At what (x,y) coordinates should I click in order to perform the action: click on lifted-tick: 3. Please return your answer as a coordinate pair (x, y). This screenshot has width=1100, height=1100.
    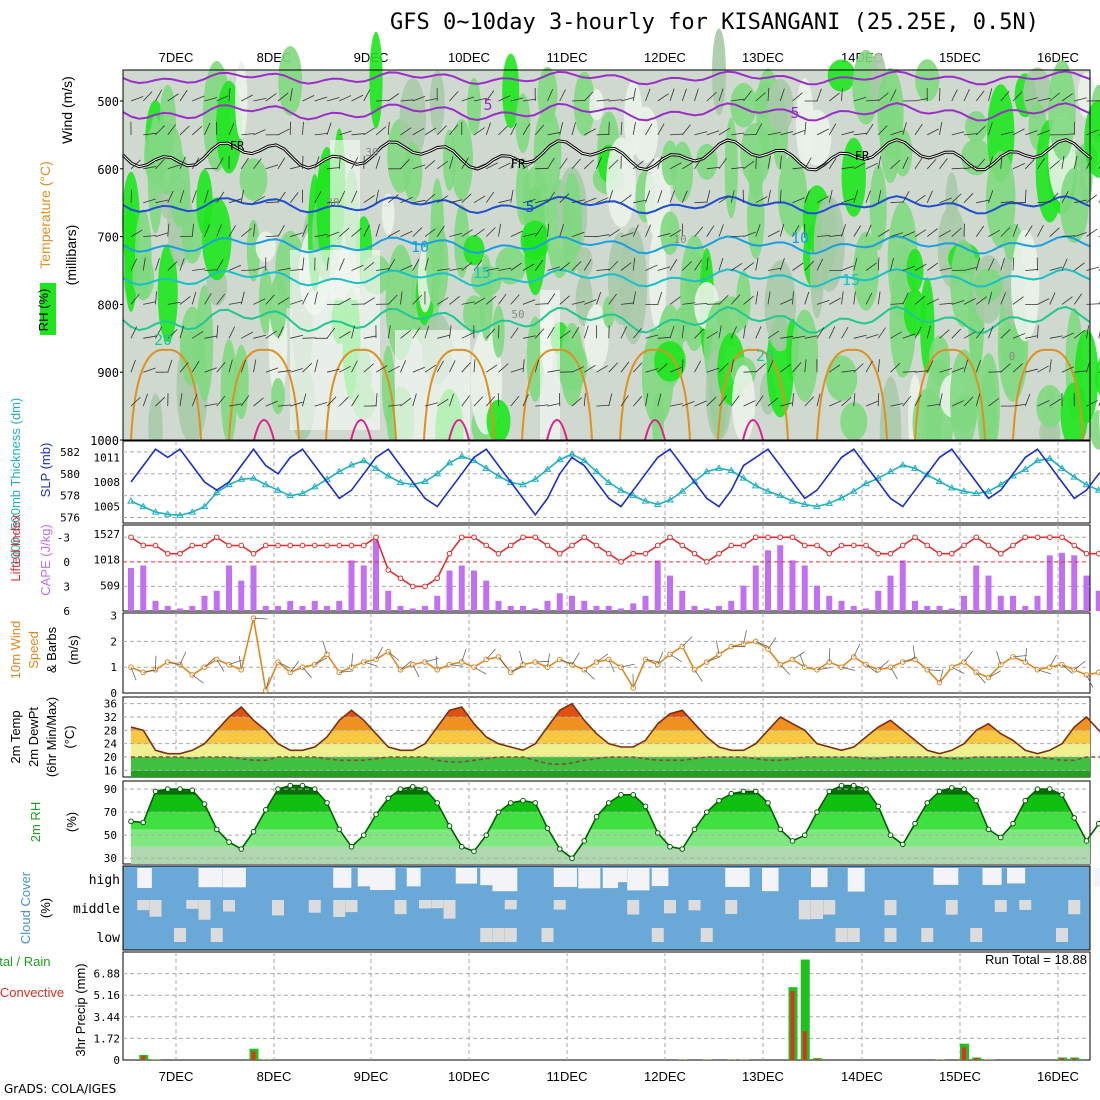
    Looking at the image, I should click on (66, 586).